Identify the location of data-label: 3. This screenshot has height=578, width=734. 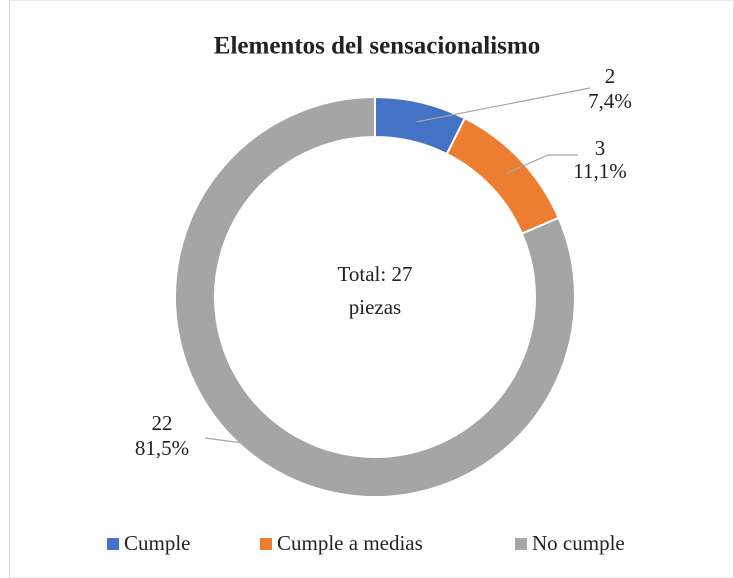
(600, 148).